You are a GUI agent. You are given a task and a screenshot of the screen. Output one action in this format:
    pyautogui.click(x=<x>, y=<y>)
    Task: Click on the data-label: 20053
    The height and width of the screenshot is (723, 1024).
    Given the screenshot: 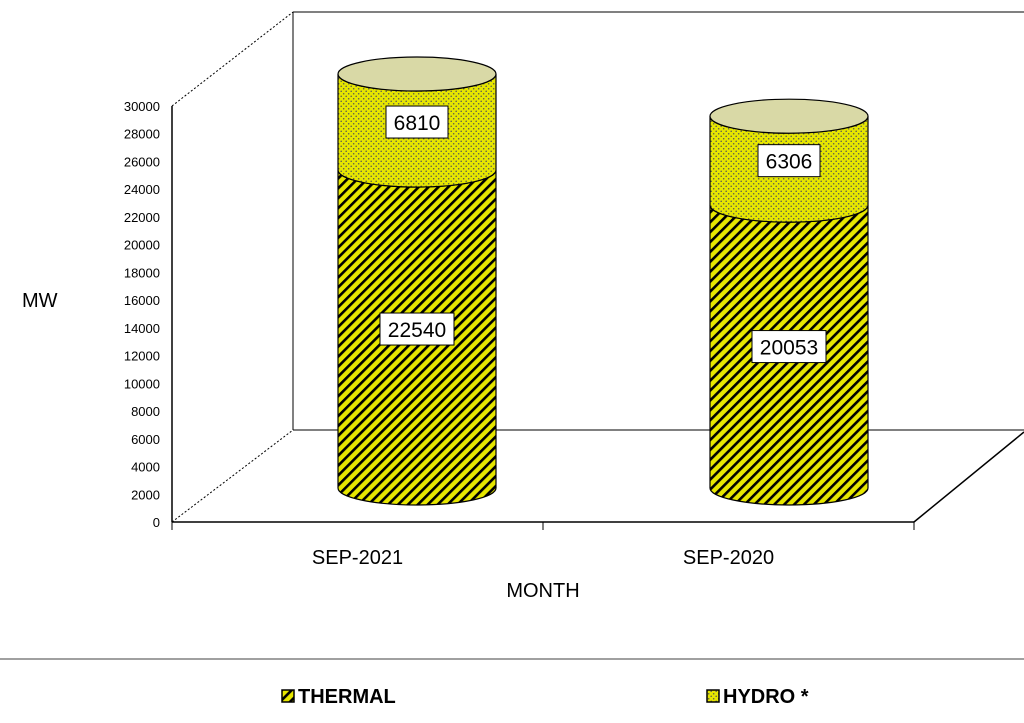 What is the action you would take?
    pyautogui.click(x=789, y=347)
    